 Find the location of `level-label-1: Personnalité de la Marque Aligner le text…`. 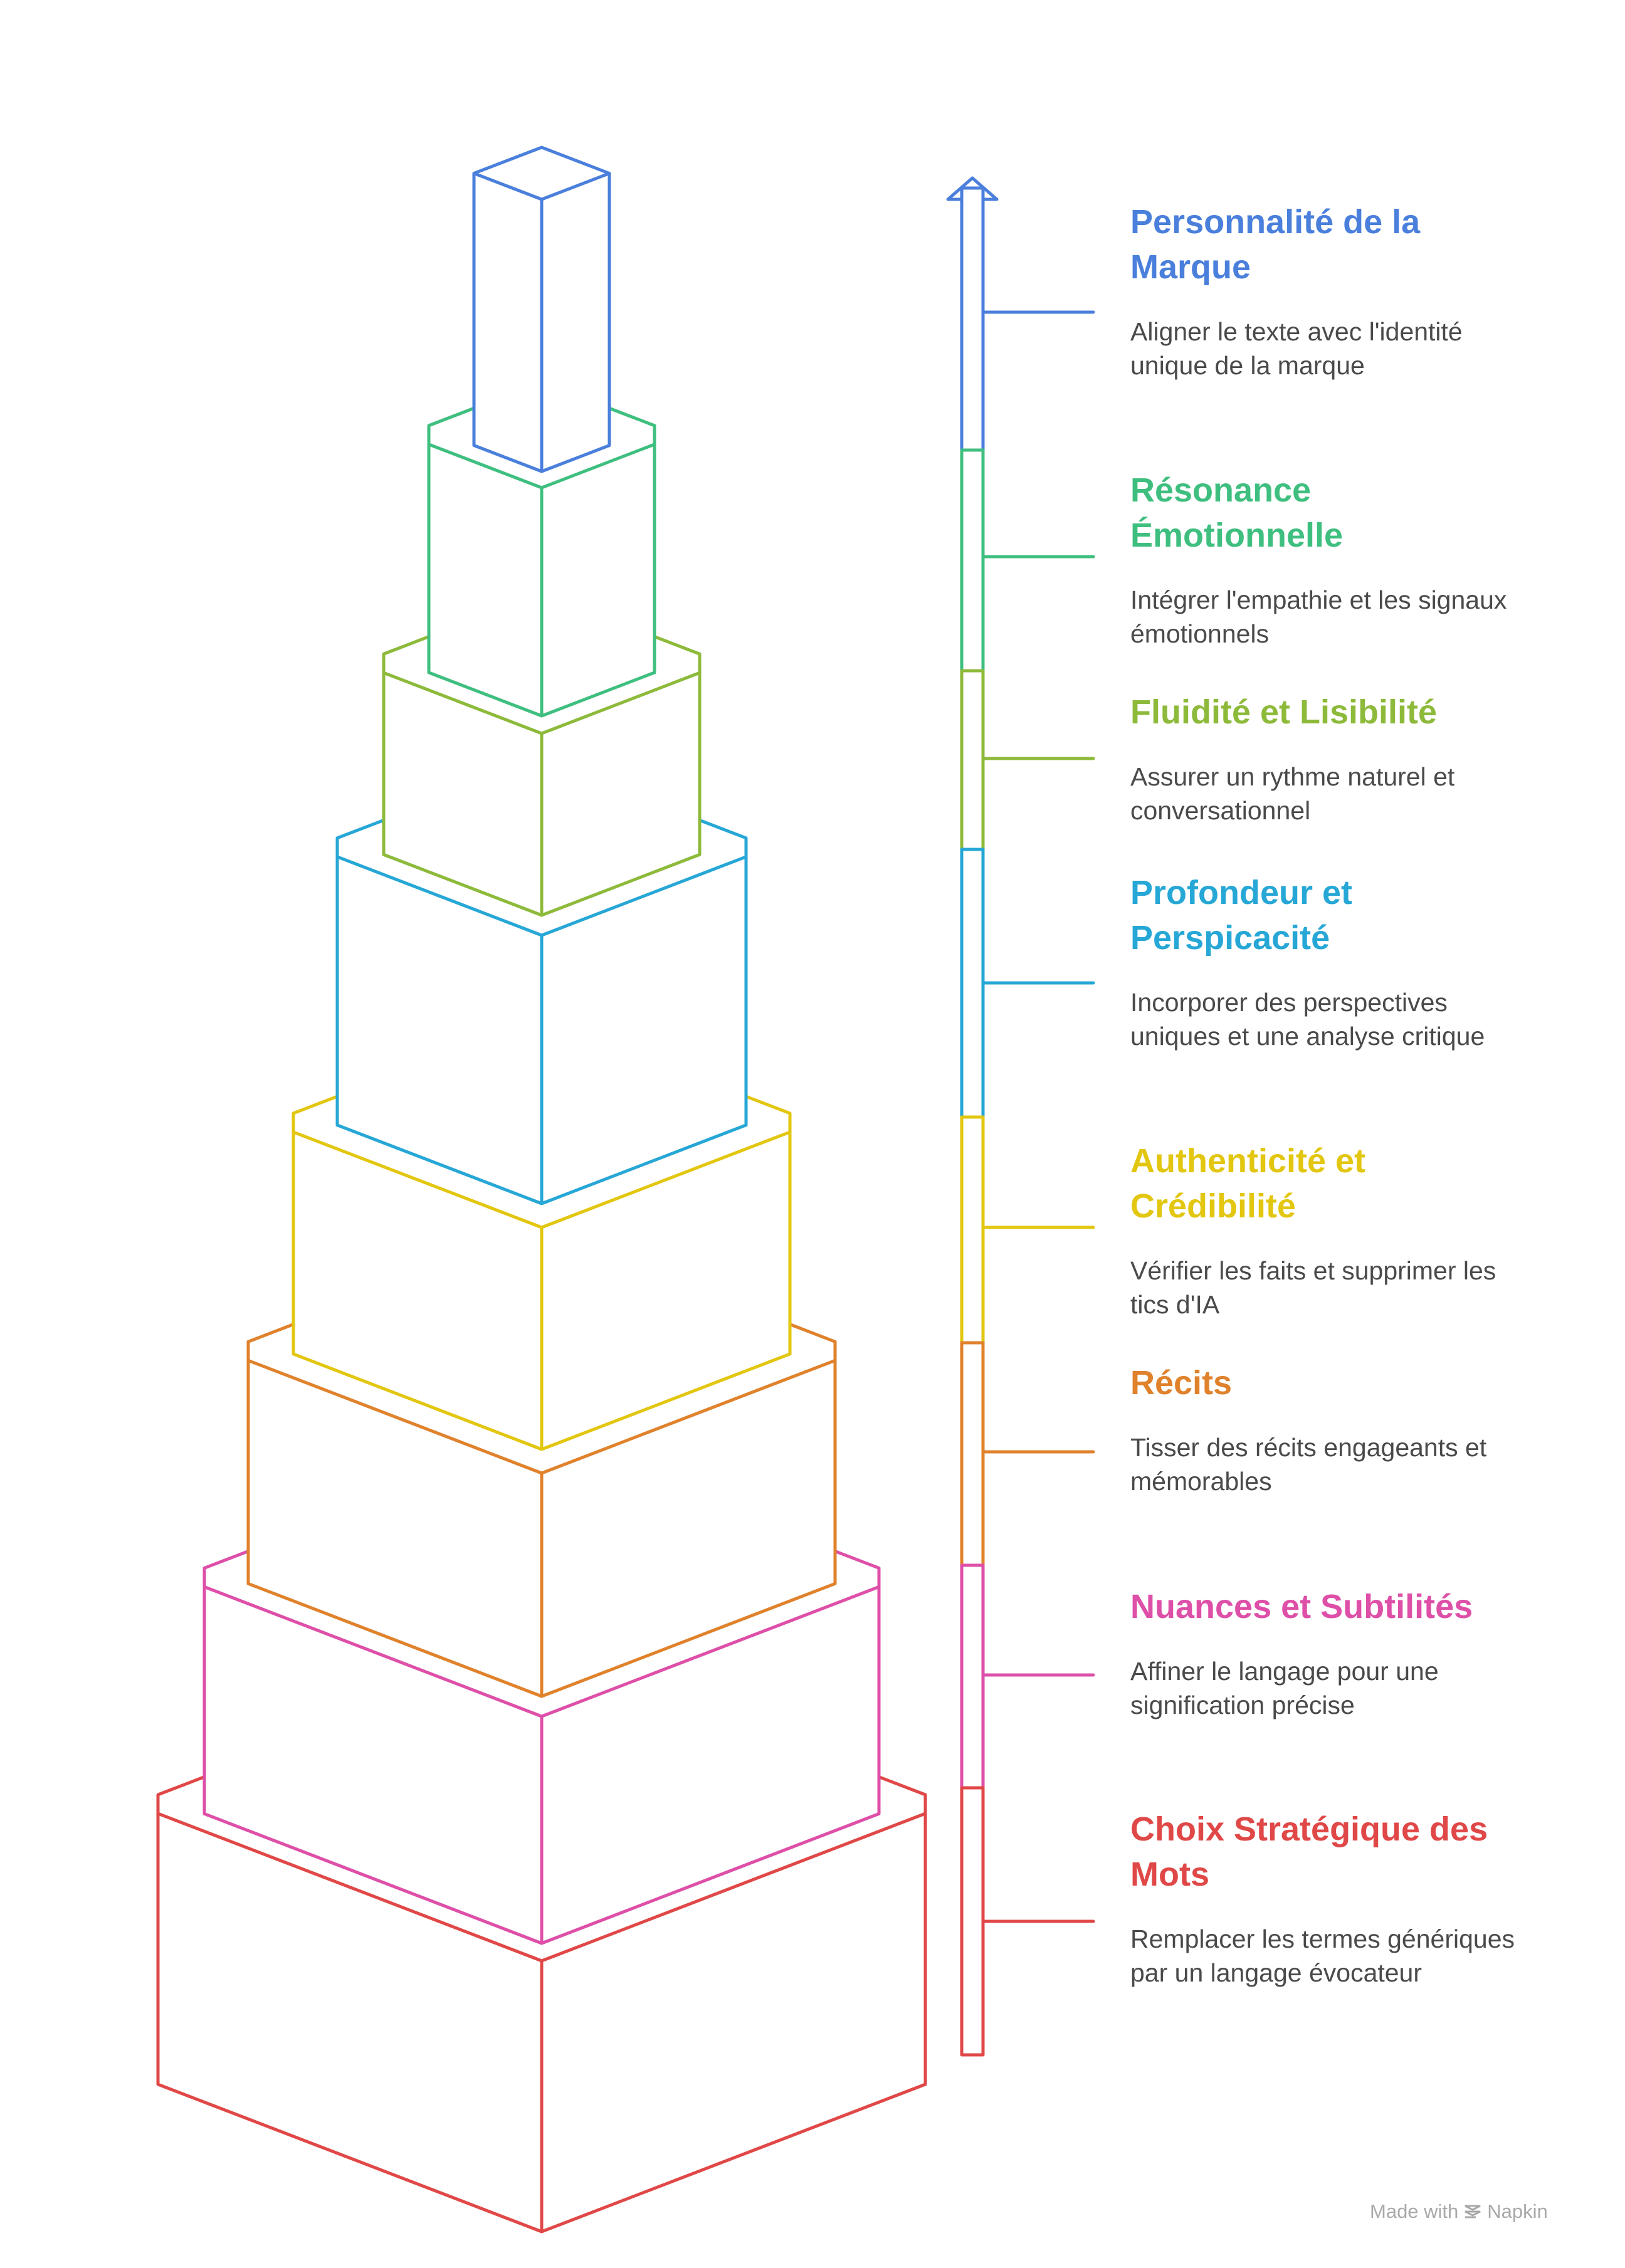

level-label-1: Personnalité de la Marque Aligner le text… is located at coordinates (1324, 290).